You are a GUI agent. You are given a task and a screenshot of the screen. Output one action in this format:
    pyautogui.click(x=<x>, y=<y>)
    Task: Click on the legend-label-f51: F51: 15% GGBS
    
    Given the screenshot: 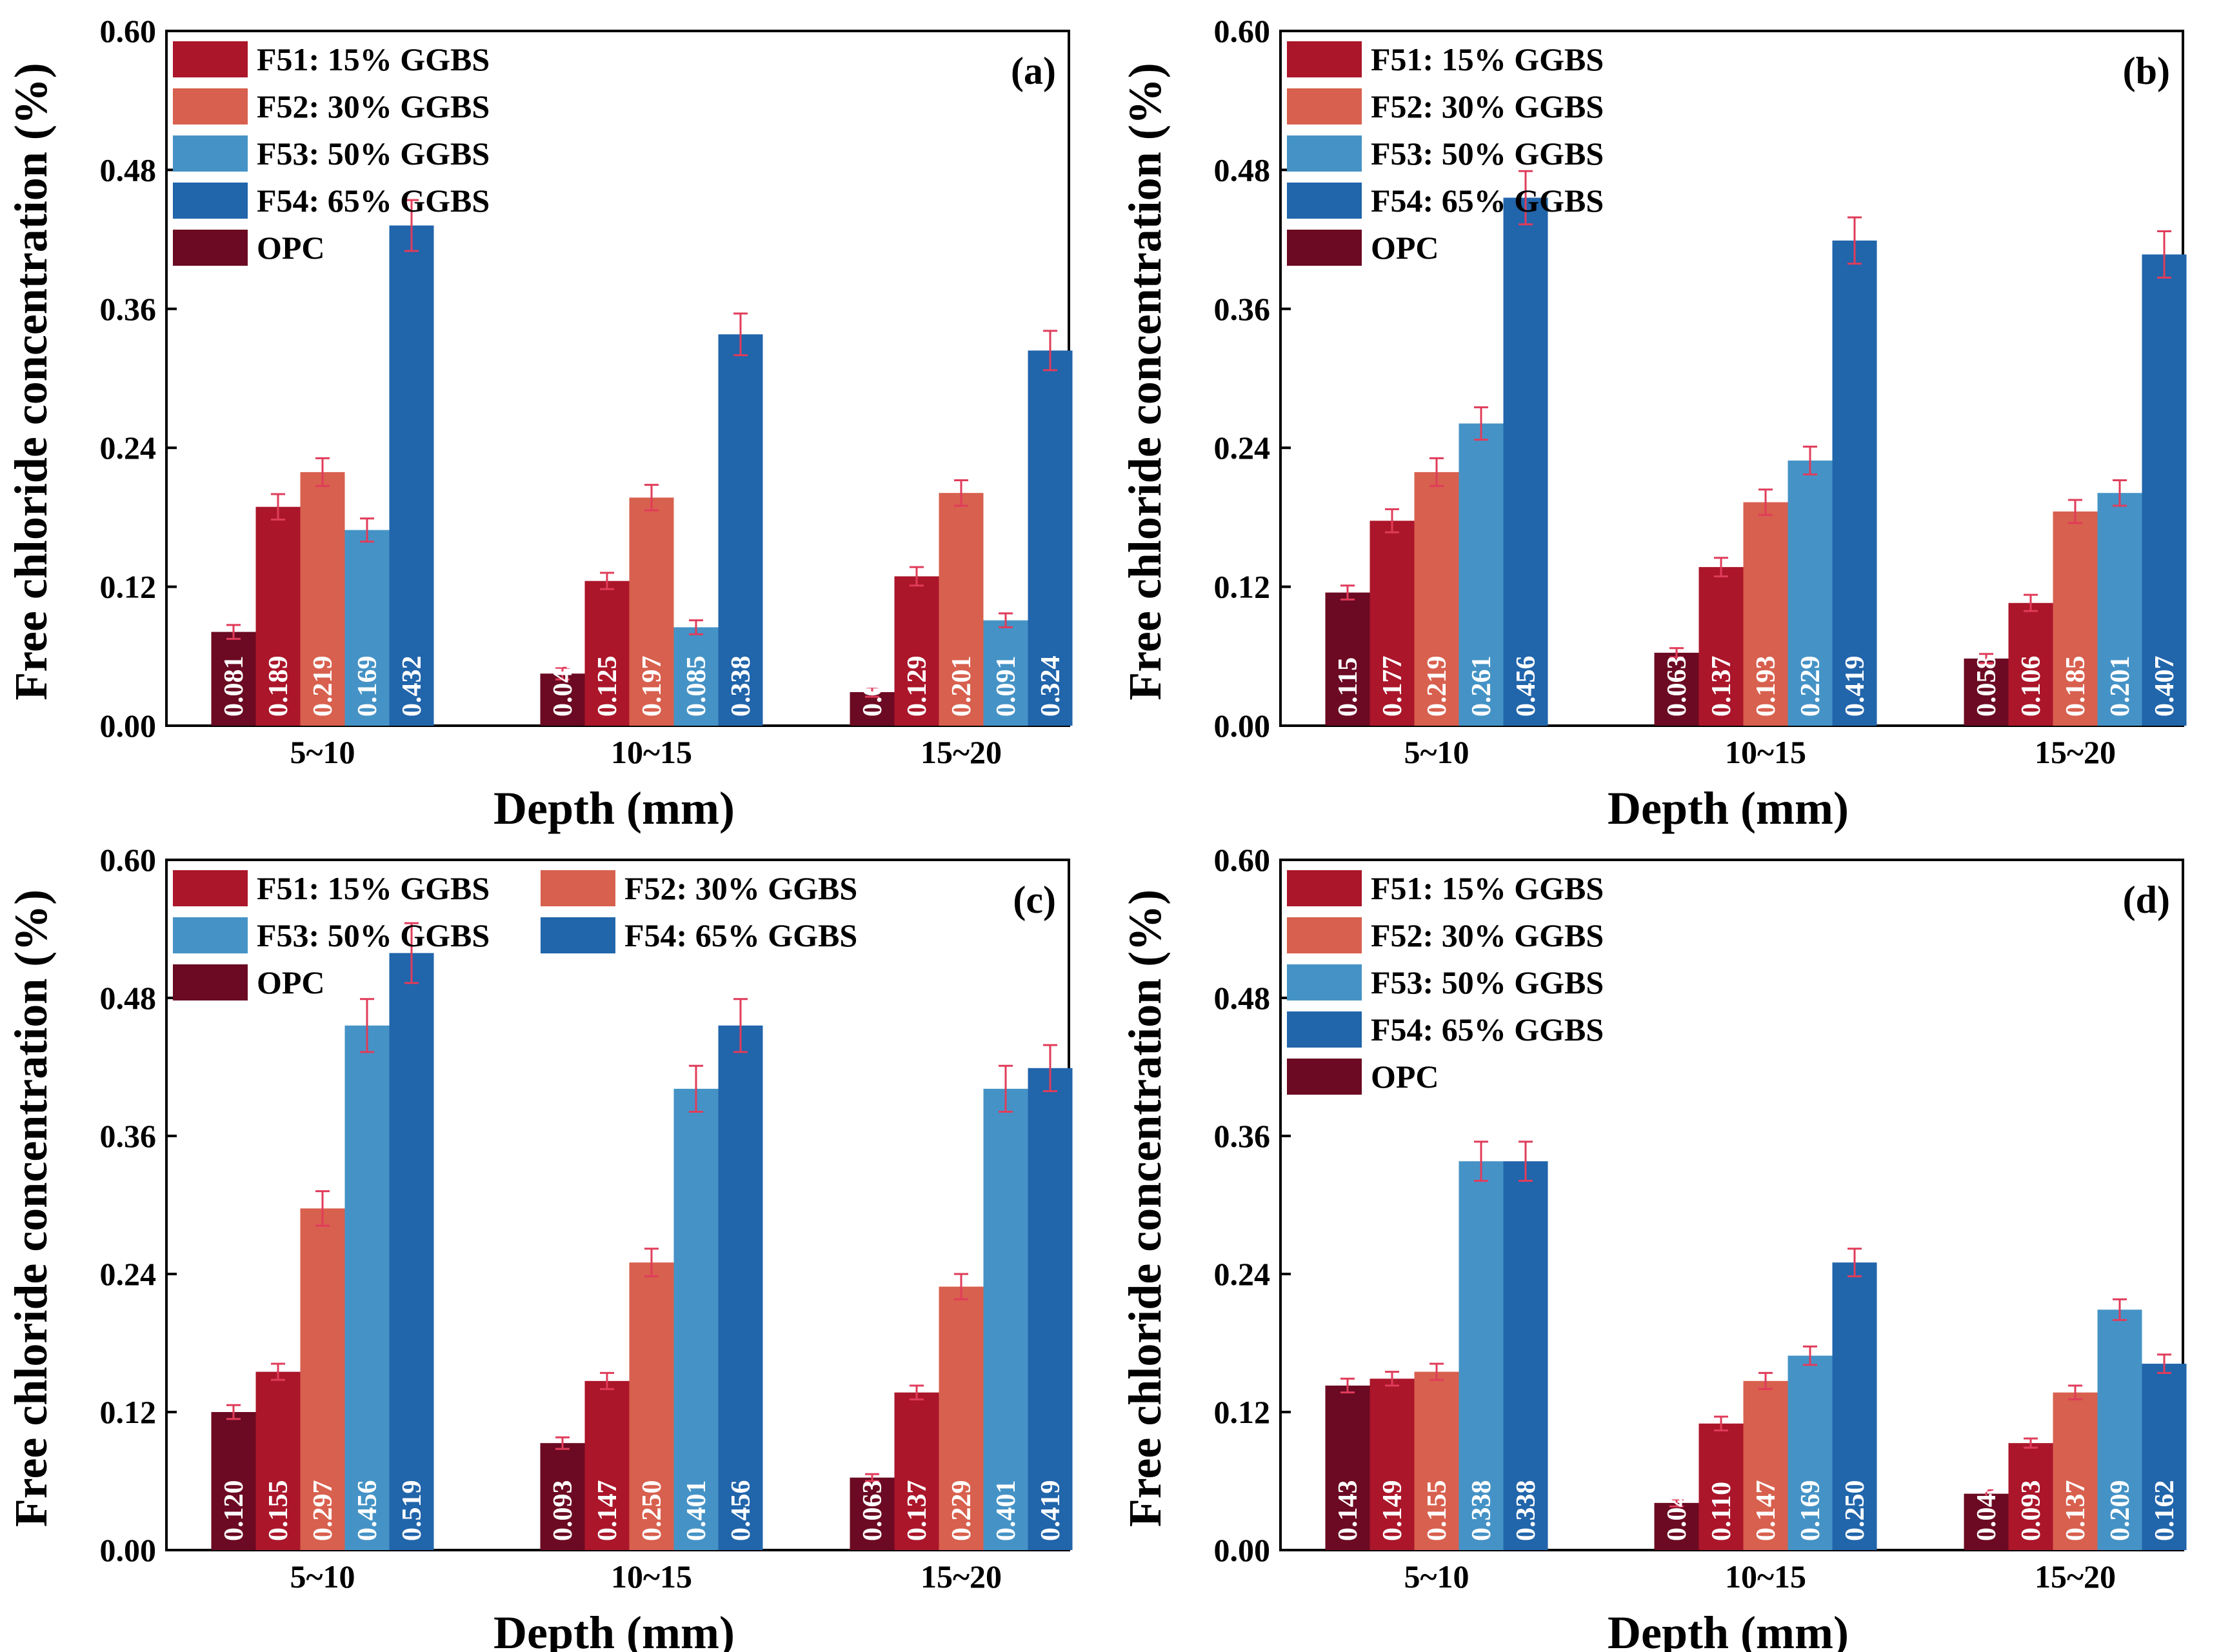 What is the action you would take?
    pyautogui.click(x=373, y=888)
    